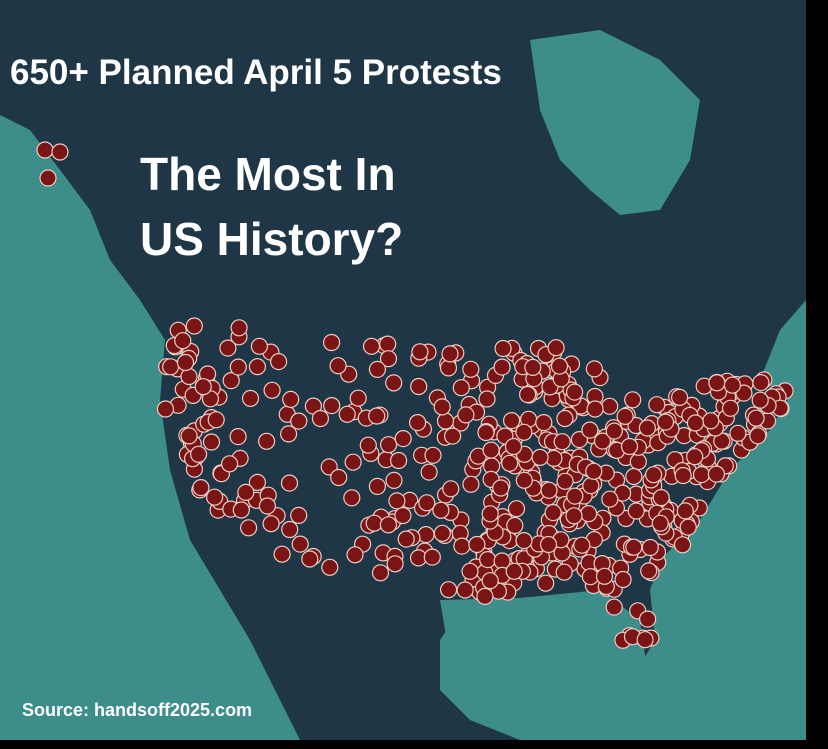 Image resolution: width=828 pixels, height=749 pixels. Describe the element at coordinates (615, 122) in the screenshot. I see `hudson-bay` at that location.